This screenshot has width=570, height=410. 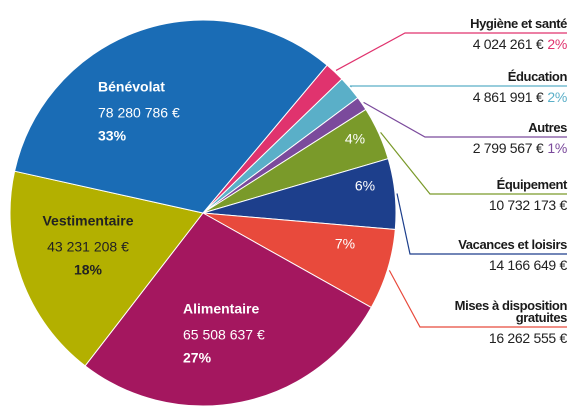 What do you see at coordinates (355, 139) in the screenshot?
I see `slice-percent: 4%` at bounding box center [355, 139].